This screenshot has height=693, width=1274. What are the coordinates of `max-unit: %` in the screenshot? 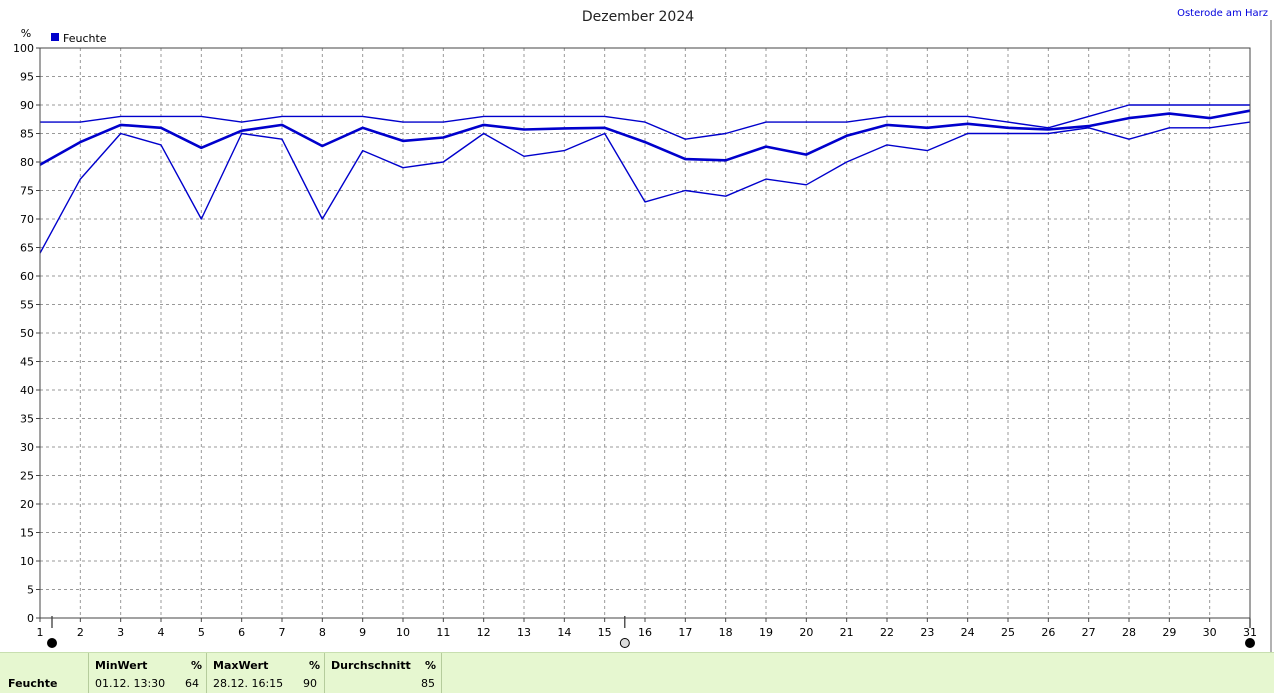 It's located at (315, 665).